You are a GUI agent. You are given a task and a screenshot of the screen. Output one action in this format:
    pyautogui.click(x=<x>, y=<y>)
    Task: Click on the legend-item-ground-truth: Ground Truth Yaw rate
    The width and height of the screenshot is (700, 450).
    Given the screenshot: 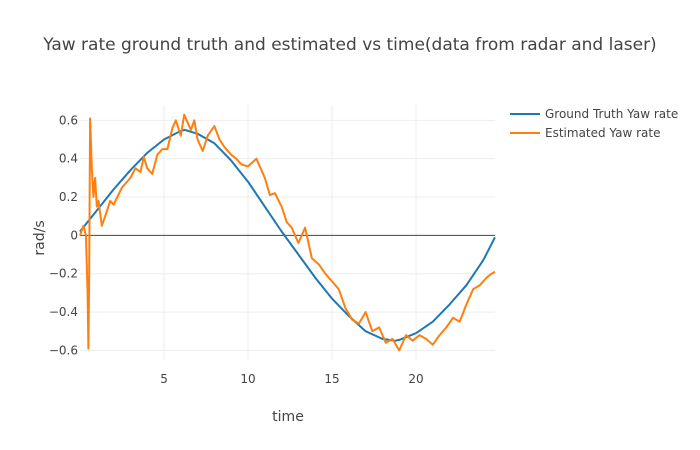 What is the action you would take?
    pyautogui.click(x=594, y=114)
    